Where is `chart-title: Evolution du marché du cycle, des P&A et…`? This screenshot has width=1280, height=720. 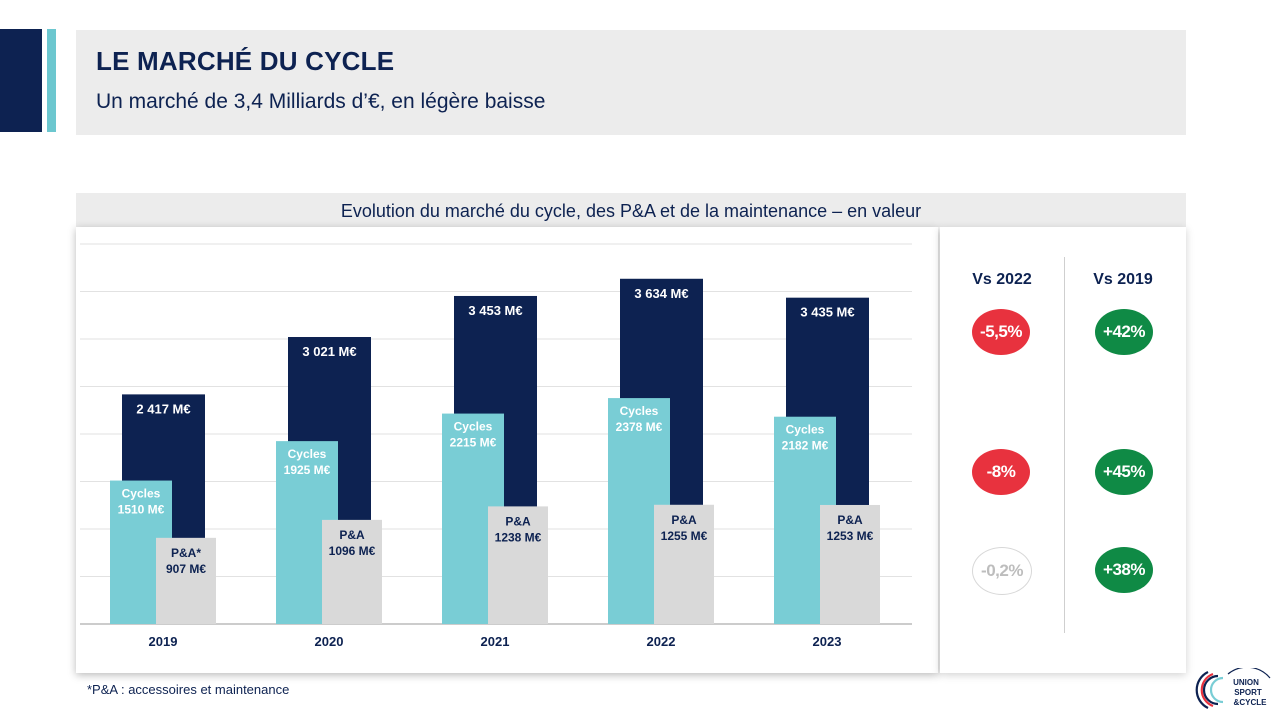 chart-title: Evolution du marché du cycle, des P&A et… is located at coordinates (631, 211).